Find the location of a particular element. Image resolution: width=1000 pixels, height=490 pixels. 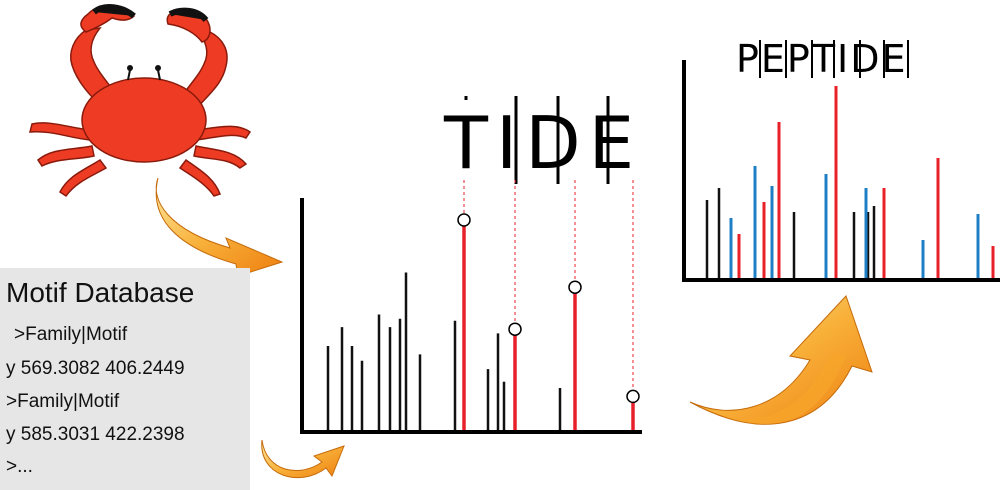

crab-icon is located at coordinates (140, 101).